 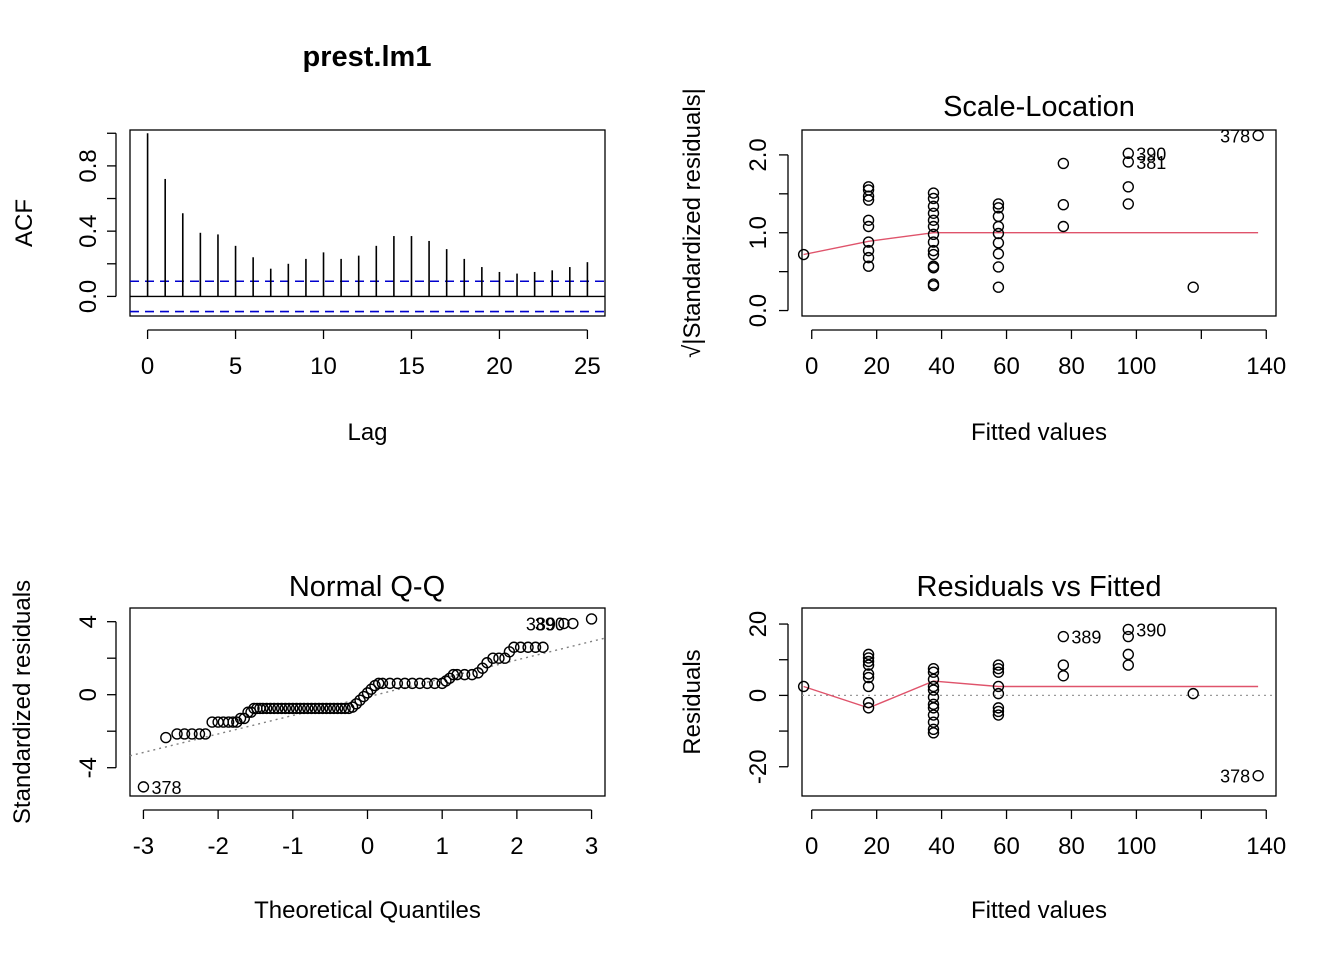 What do you see at coordinates (166, 788) in the screenshot?
I see `qq-point-label: 378` at bounding box center [166, 788].